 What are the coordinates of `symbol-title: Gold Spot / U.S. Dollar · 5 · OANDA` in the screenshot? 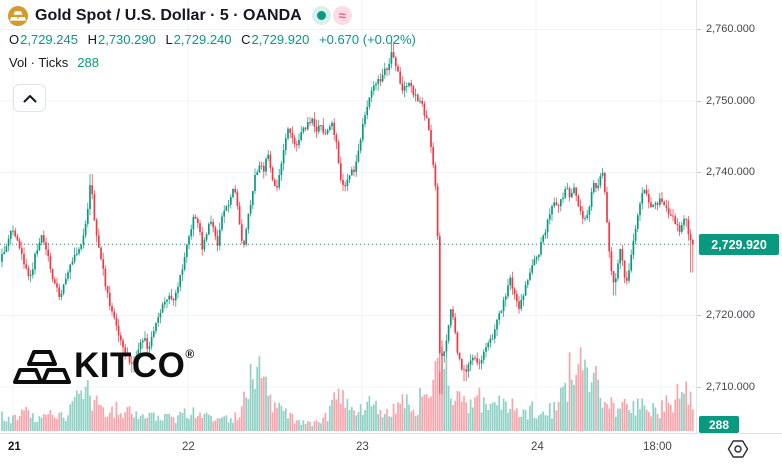 It's located at (168, 15).